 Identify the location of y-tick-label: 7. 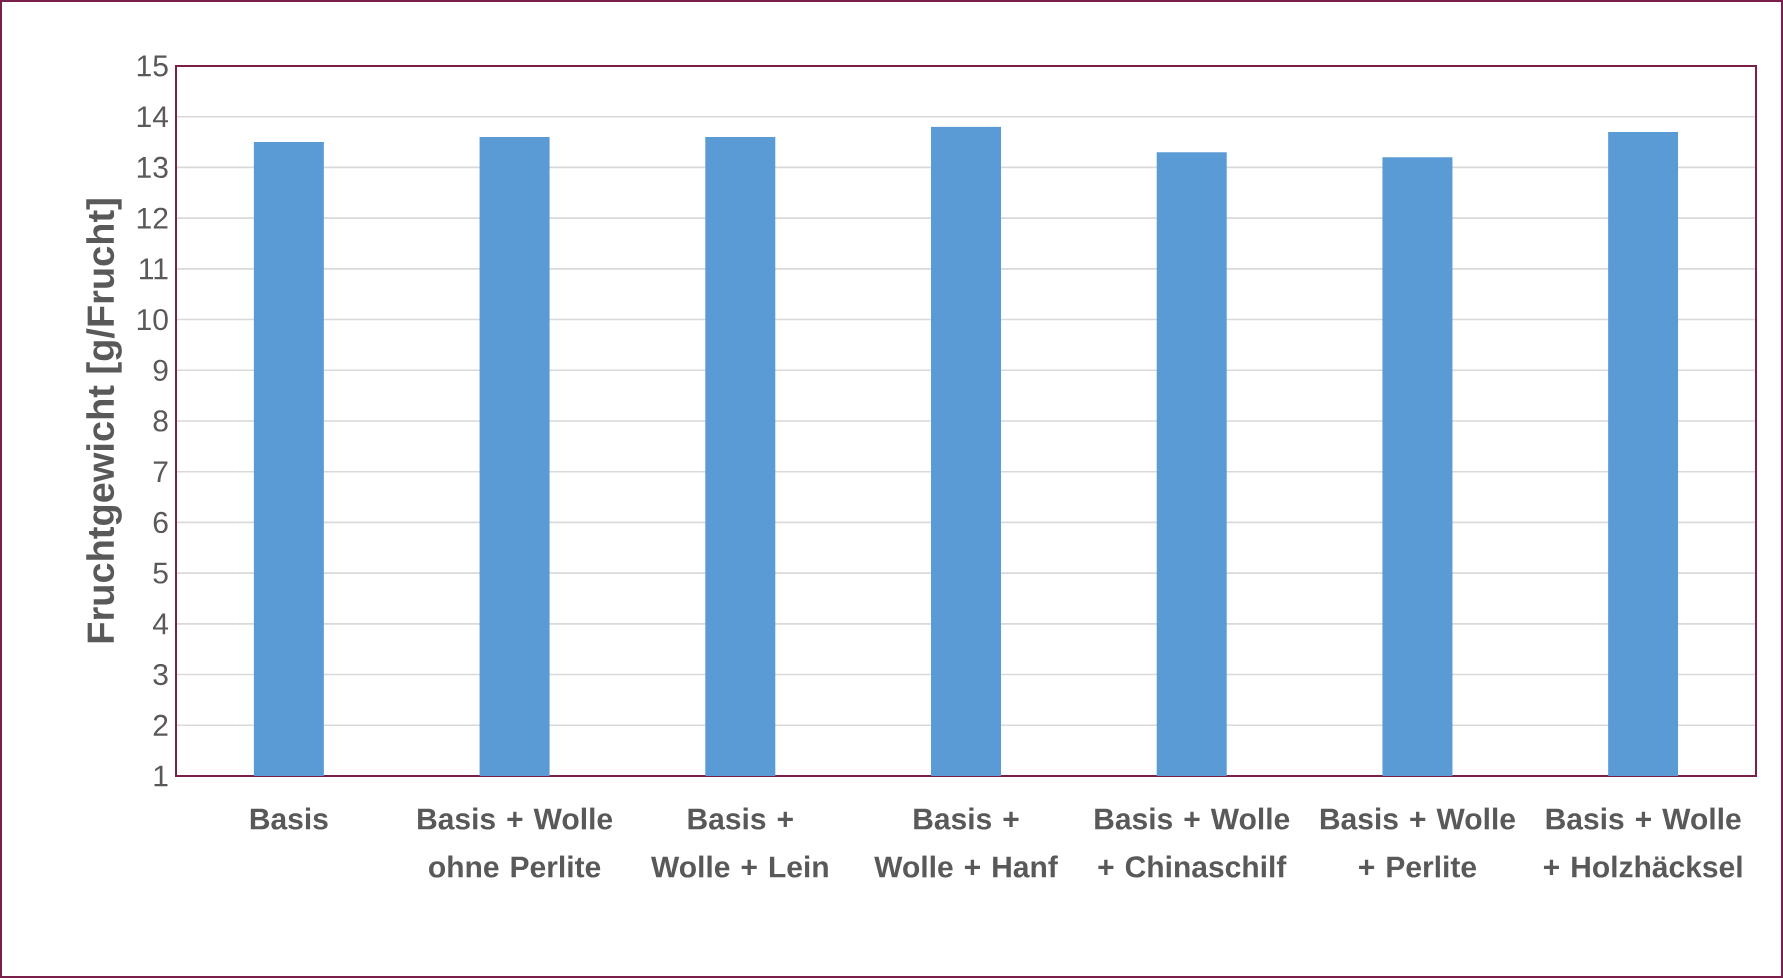
(160, 472).